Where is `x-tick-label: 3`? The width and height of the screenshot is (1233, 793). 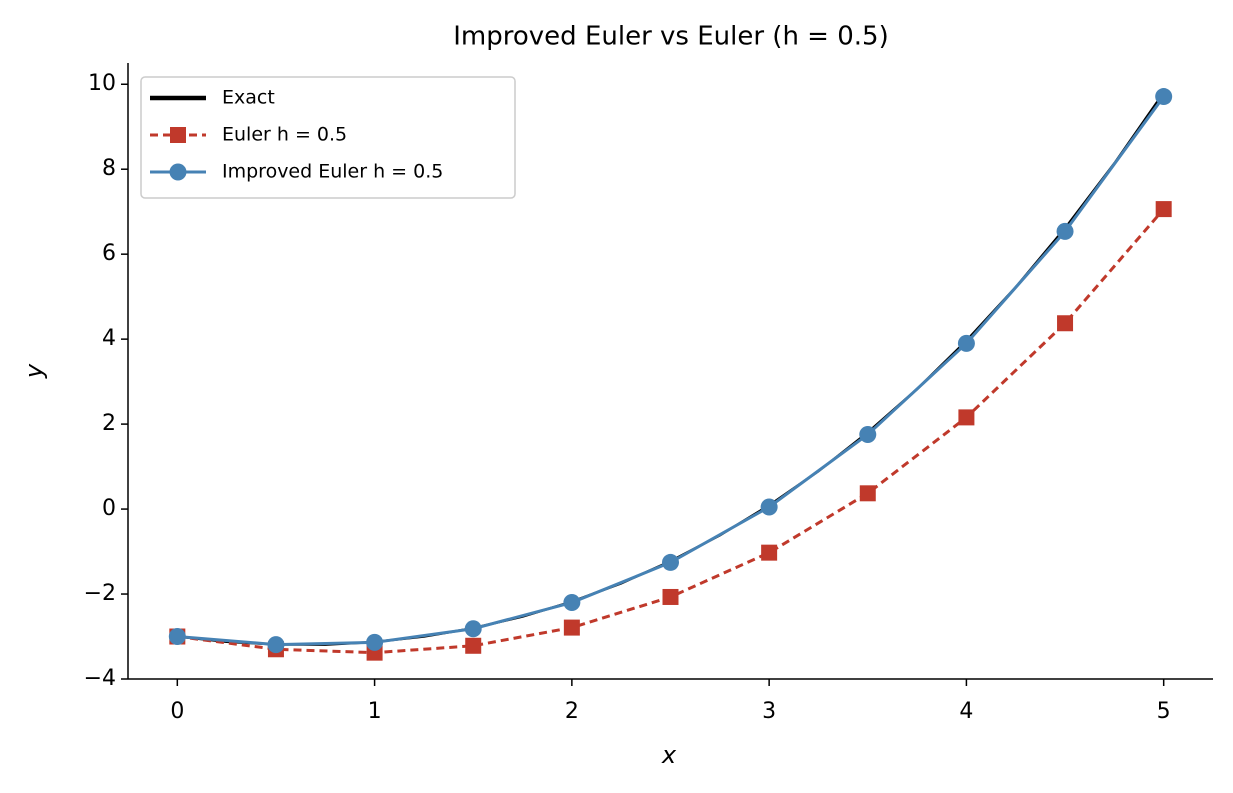 x-tick-label: 3 is located at coordinates (769, 711).